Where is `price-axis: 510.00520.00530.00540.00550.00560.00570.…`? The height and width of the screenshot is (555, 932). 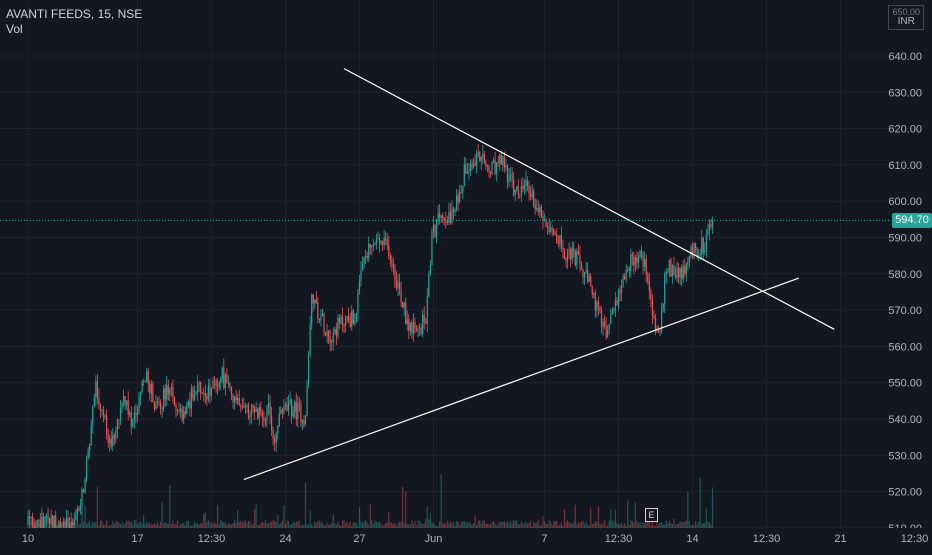 price-axis: 510.00520.00530.00540.00550.00560.00570.… is located at coordinates (910, 275).